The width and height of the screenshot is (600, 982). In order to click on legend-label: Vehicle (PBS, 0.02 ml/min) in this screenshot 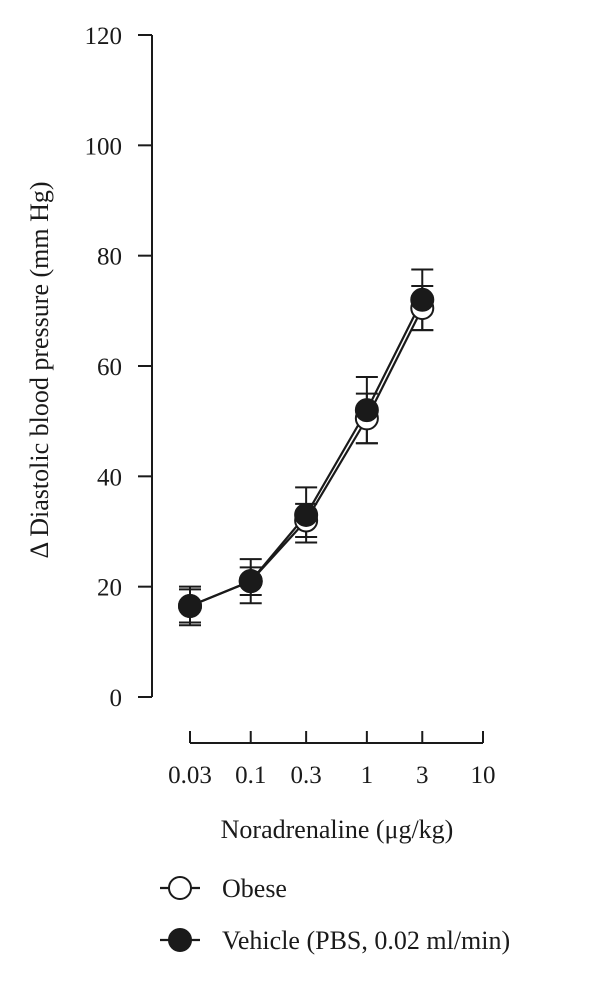, I will do `click(366, 940)`.